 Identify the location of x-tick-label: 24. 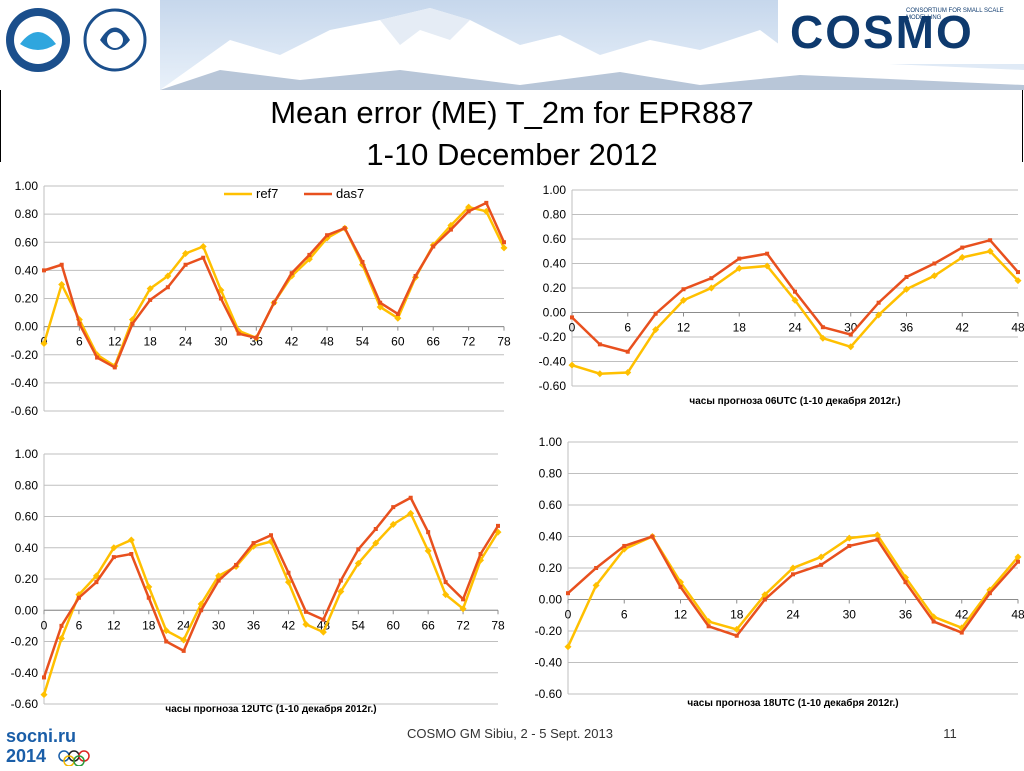
(184, 625).